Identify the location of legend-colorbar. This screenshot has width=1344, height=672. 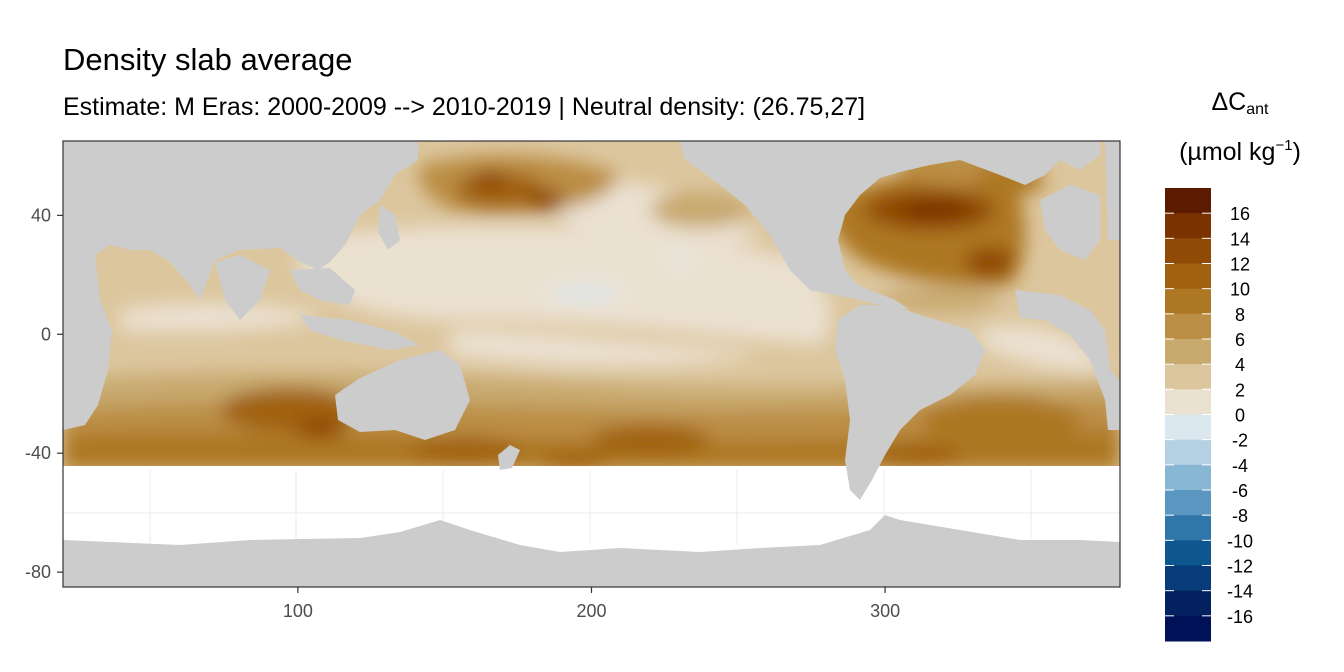
(1188, 415).